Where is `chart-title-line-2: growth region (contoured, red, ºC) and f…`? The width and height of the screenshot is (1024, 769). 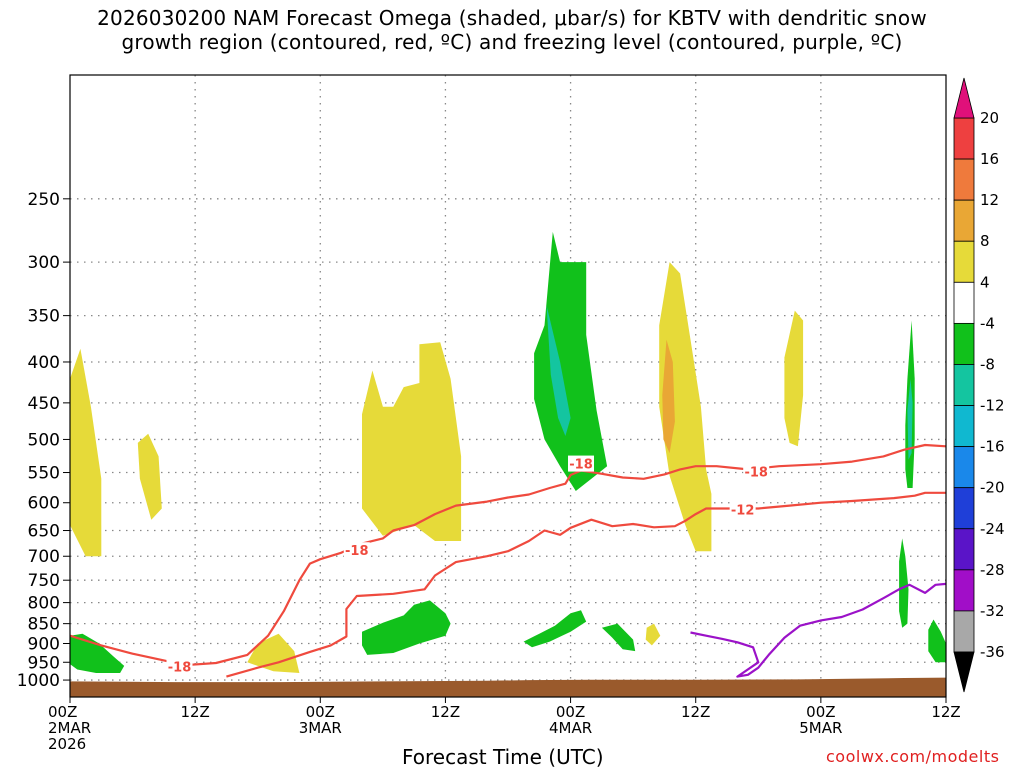
chart-title-line-2: growth region (contoured, red, ºC) and f… is located at coordinates (512, 42).